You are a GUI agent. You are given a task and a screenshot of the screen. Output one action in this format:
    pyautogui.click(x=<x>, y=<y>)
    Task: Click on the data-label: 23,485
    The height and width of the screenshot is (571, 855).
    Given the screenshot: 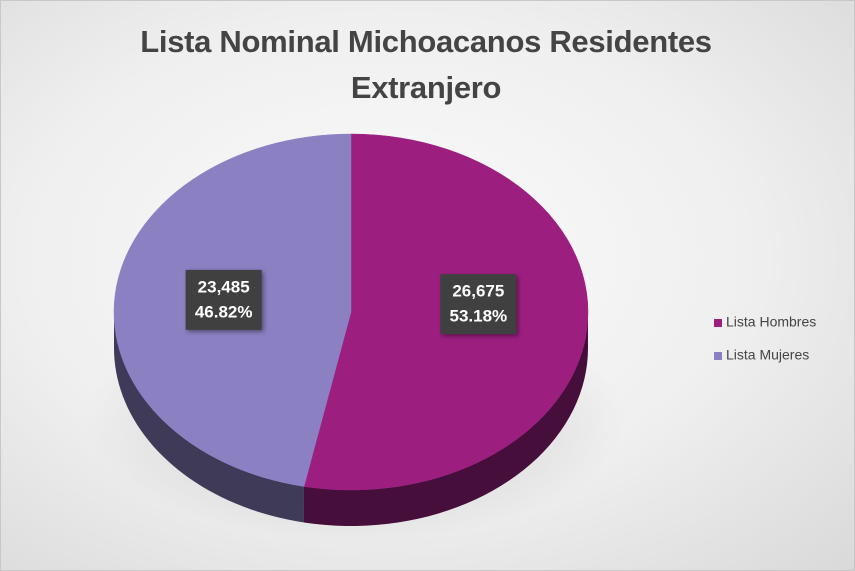 What is the action you would take?
    pyautogui.click(x=224, y=286)
    